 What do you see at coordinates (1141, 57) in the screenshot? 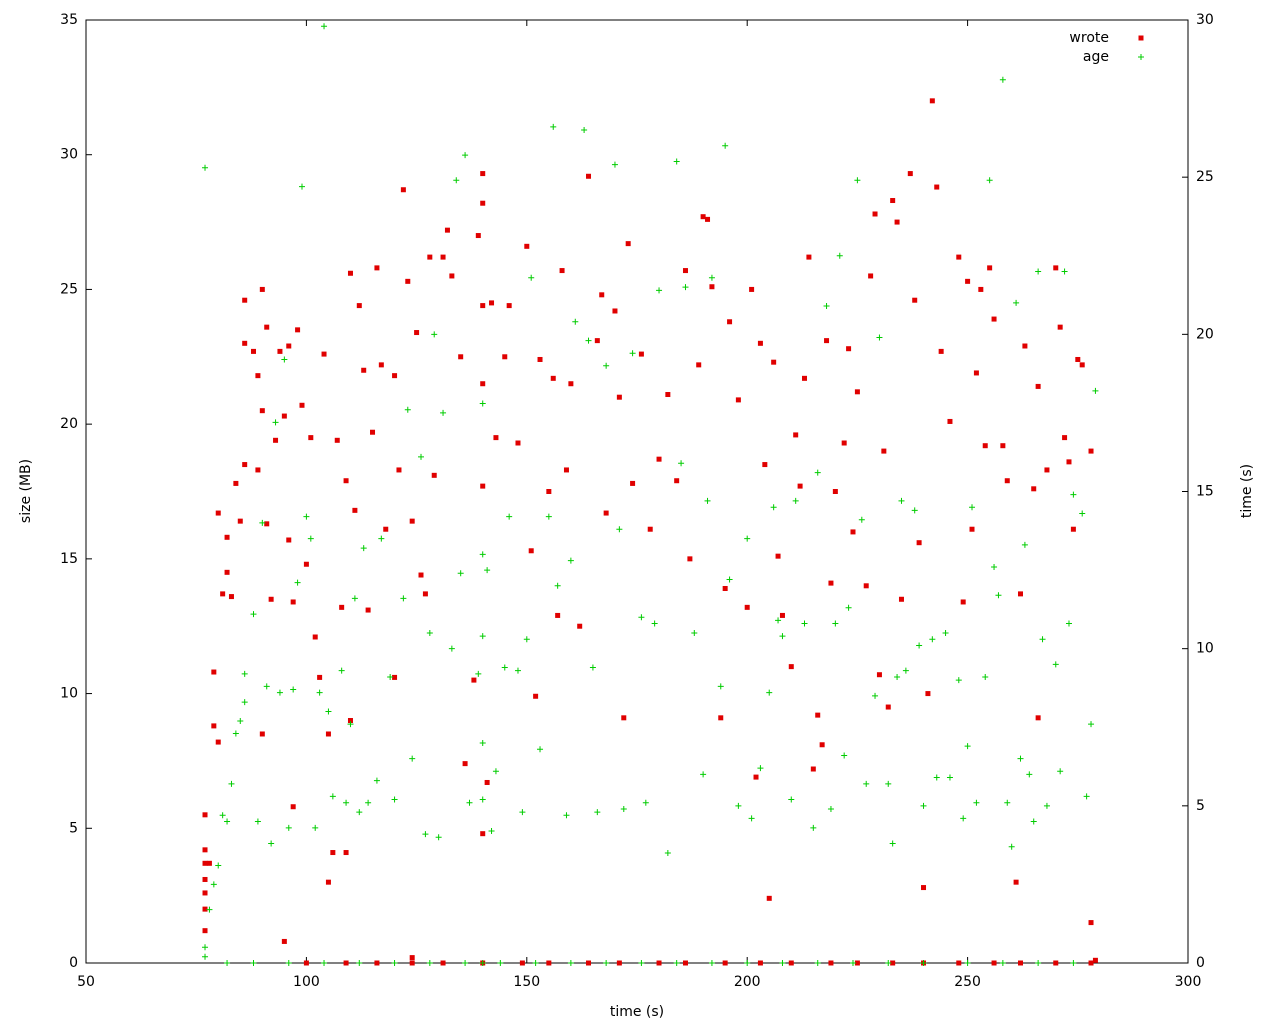
I see `legend-marker` at bounding box center [1141, 57].